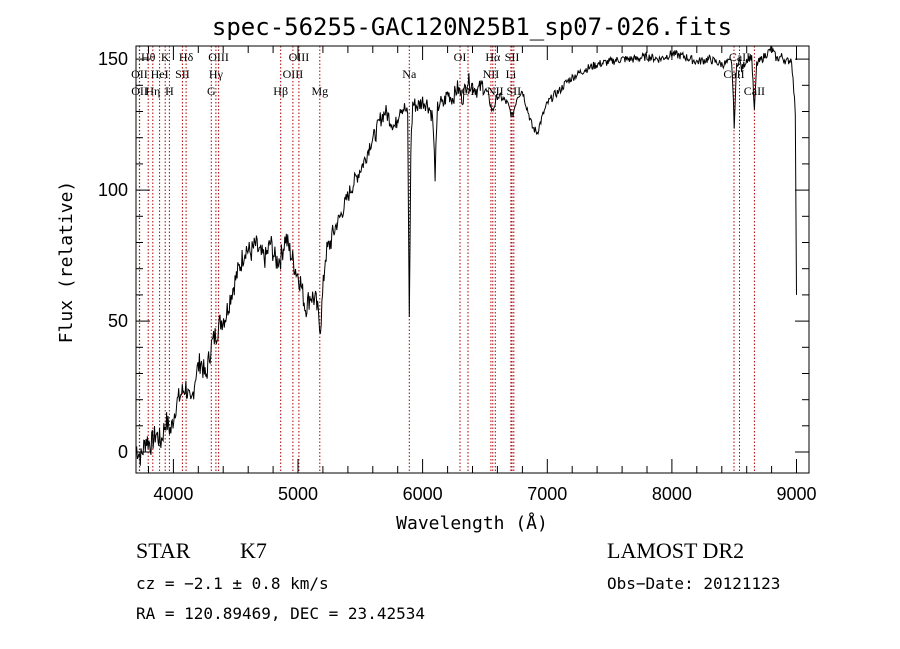 This screenshot has height=649, width=900. Describe the element at coordinates (423, 494) in the screenshot. I see `x-tick-label: 6000` at that location.